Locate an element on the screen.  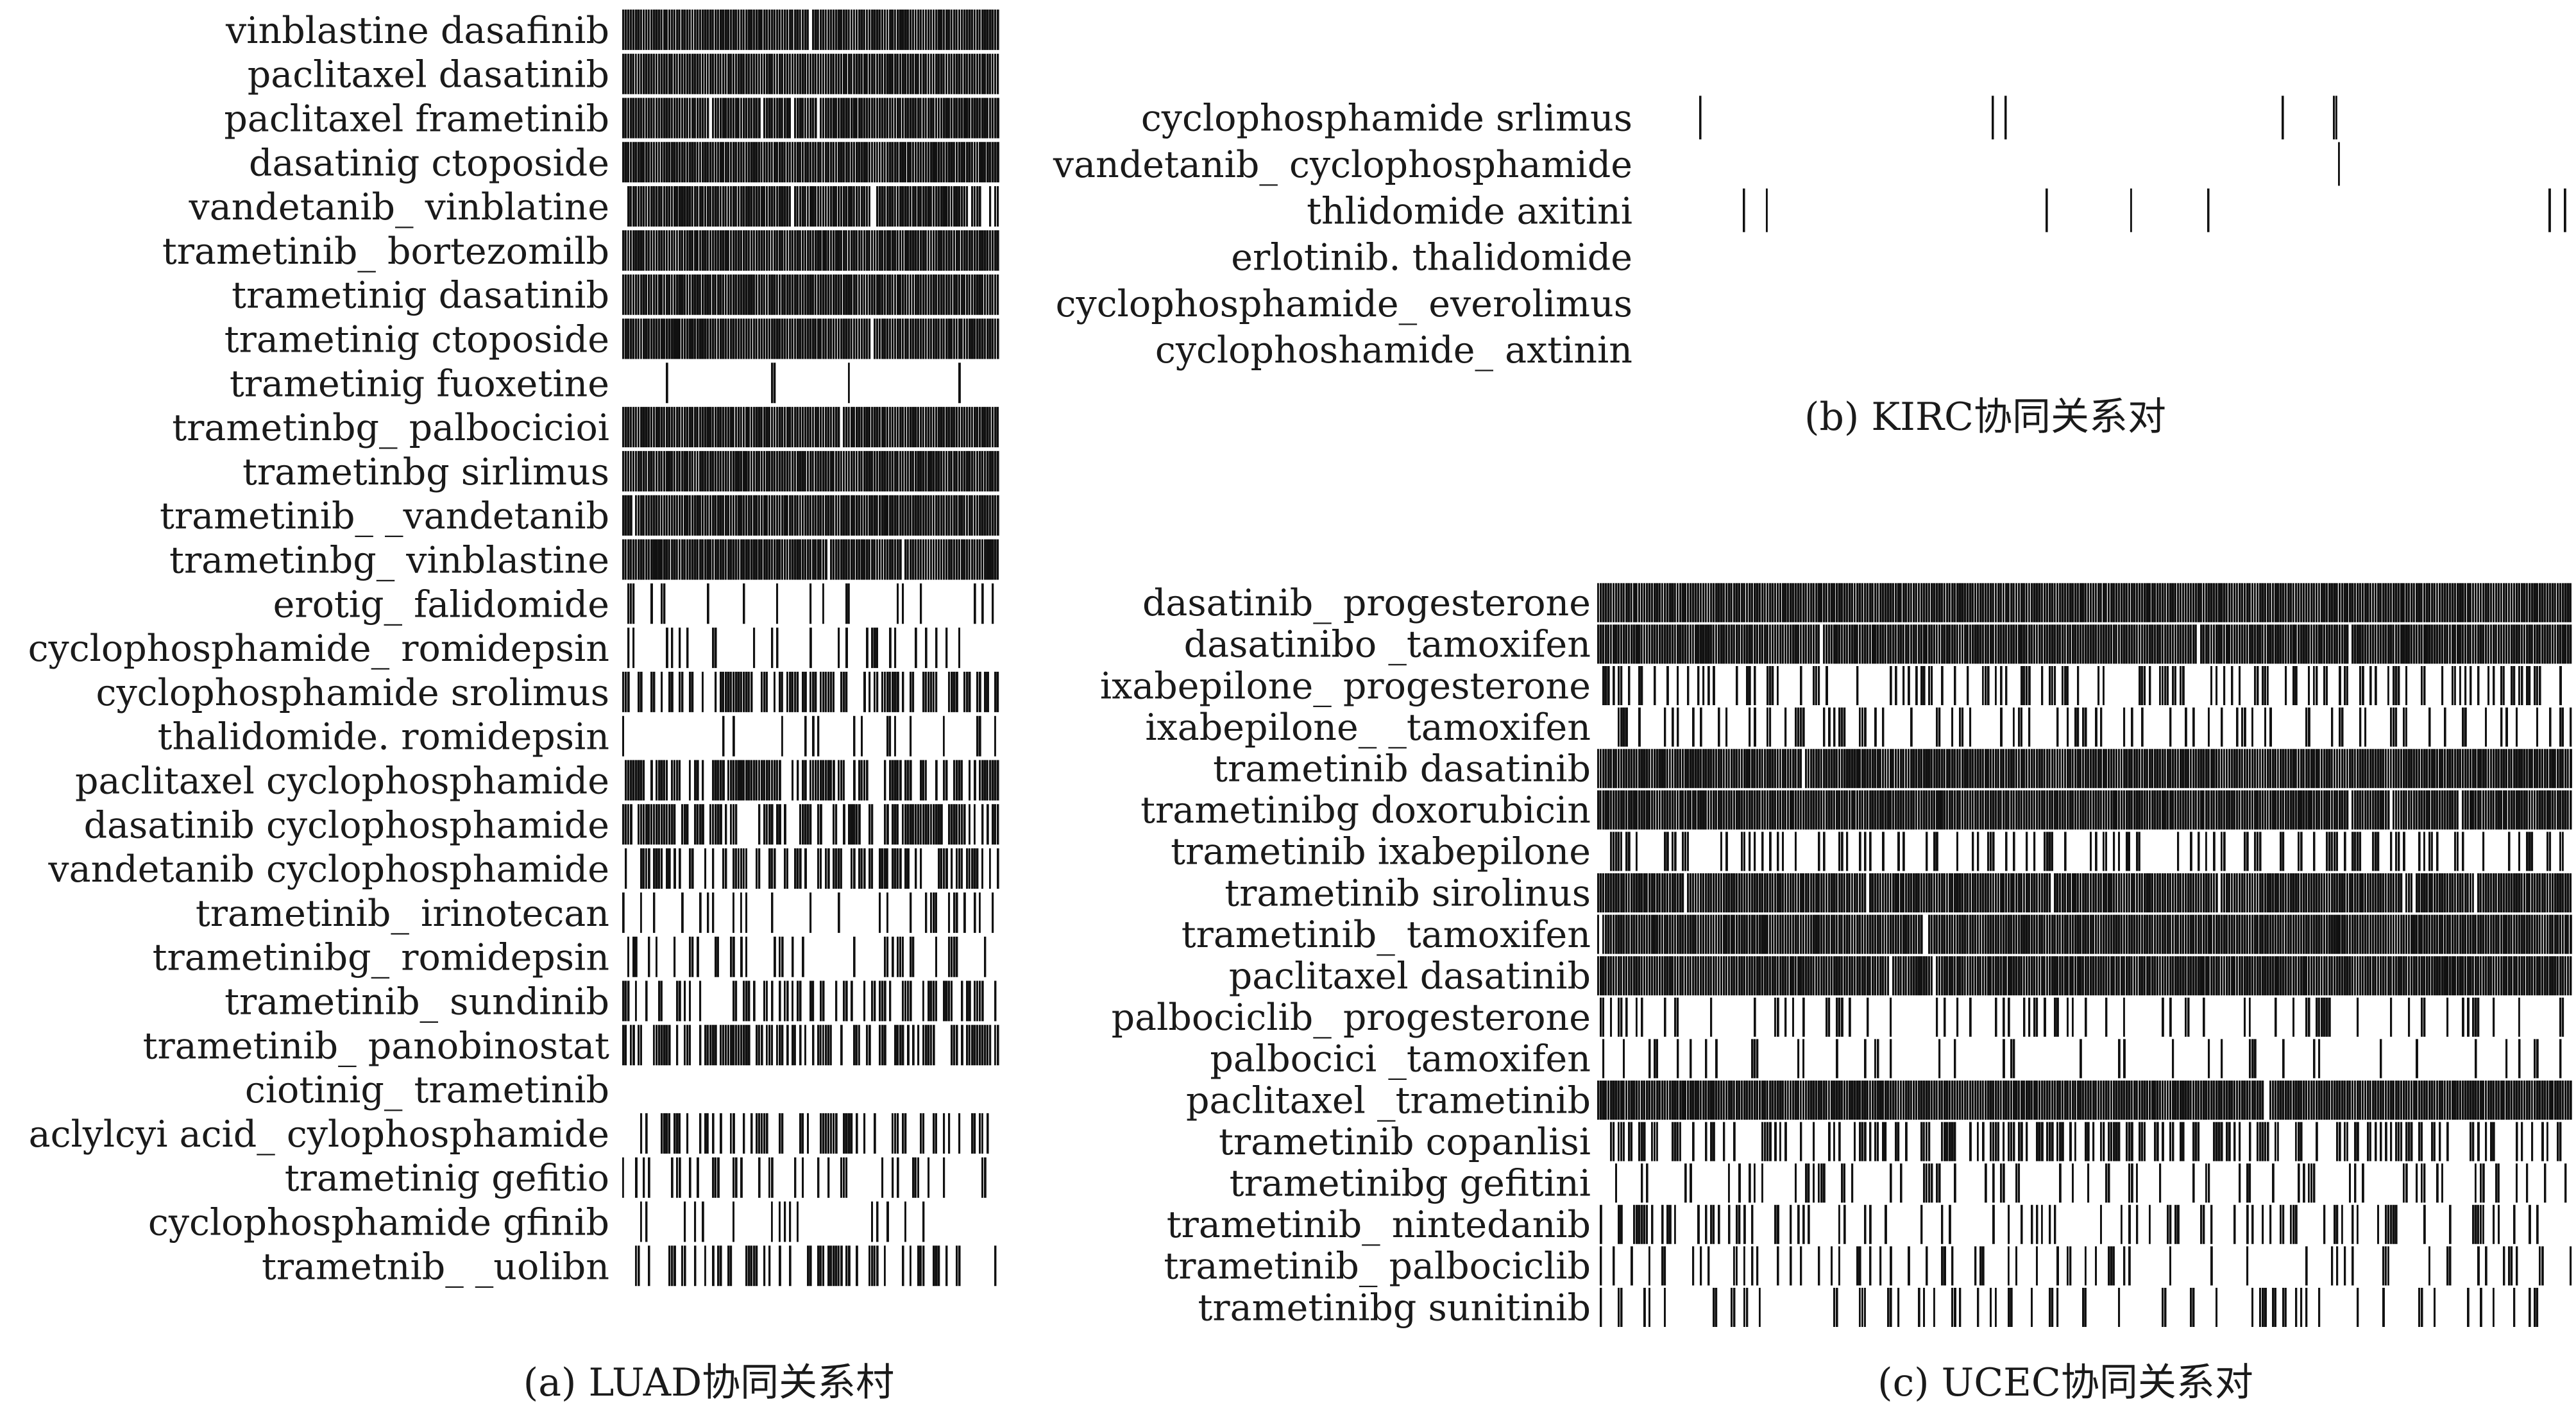
row-label: cyclophosphamide srlimus is located at coordinates (1386, 119).